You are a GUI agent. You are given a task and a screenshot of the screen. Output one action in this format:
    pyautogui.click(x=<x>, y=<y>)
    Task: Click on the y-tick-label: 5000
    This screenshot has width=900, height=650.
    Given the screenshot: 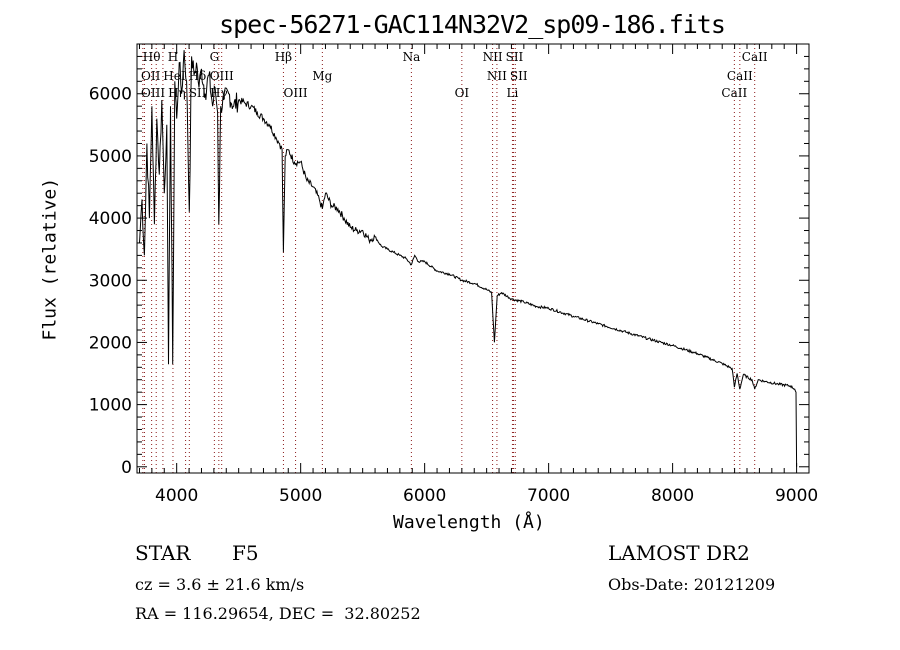 What is the action you would take?
    pyautogui.click(x=110, y=157)
    